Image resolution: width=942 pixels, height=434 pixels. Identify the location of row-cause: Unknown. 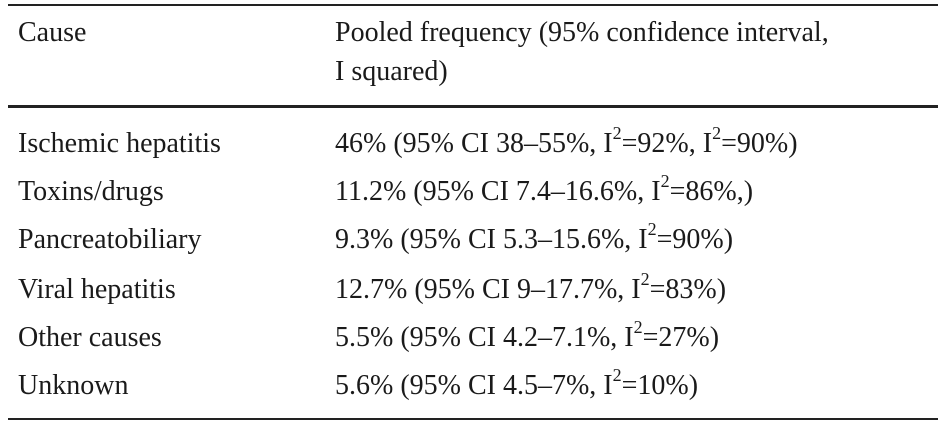
(73, 385).